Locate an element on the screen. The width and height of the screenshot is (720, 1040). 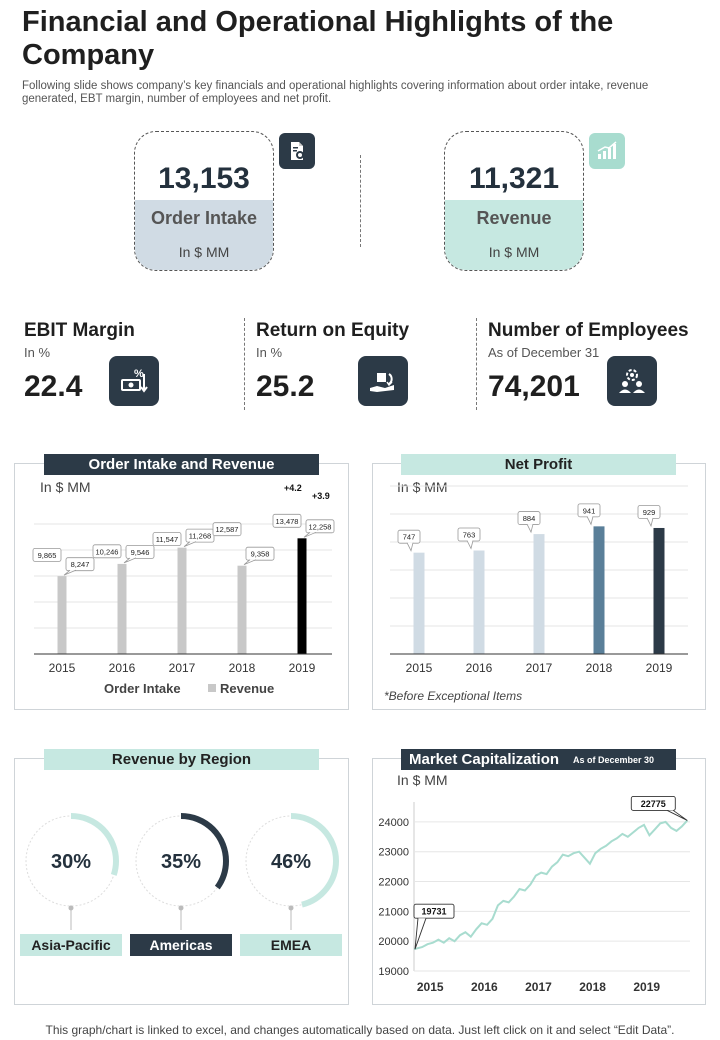
net-profit-value-label: 763 is located at coordinates (469, 538).